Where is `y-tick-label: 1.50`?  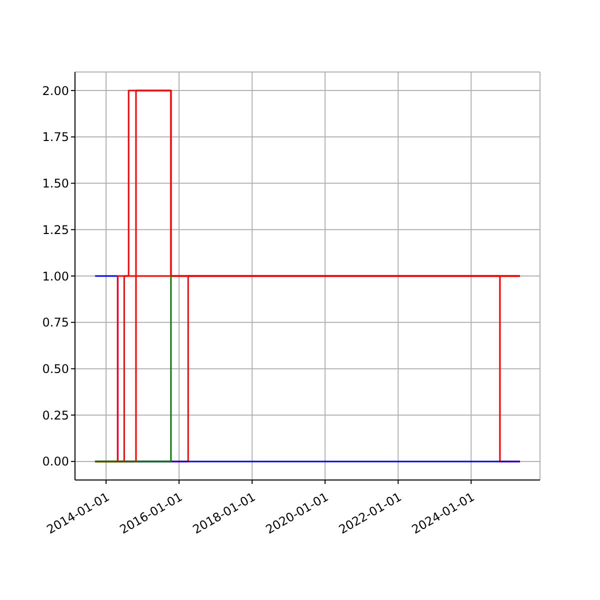
y-tick-label: 1.50 is located at coordinates (55, 183).